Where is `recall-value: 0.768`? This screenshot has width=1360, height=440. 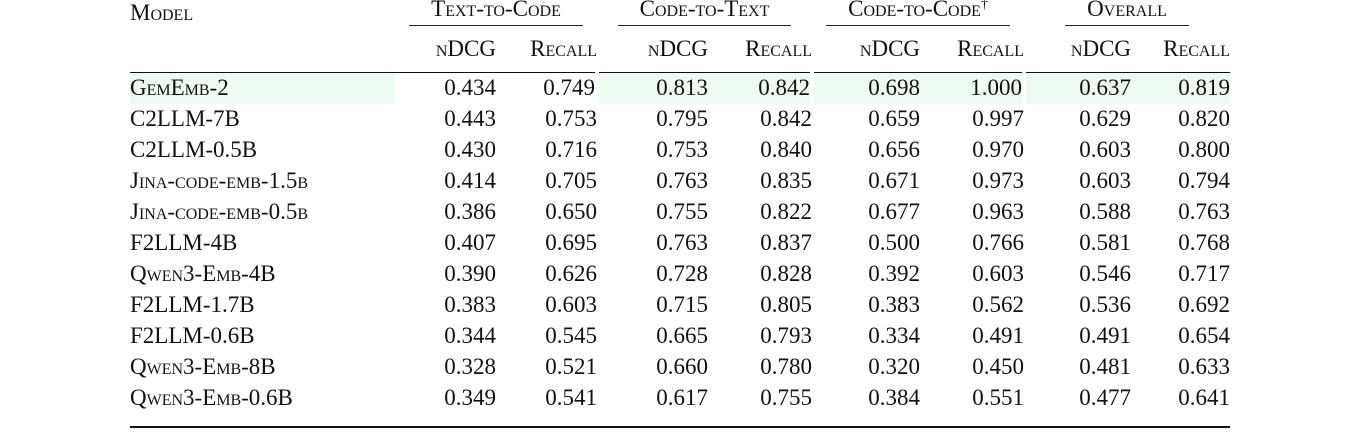
recall-value: 0.768 is located at coordinates (1204, 242).